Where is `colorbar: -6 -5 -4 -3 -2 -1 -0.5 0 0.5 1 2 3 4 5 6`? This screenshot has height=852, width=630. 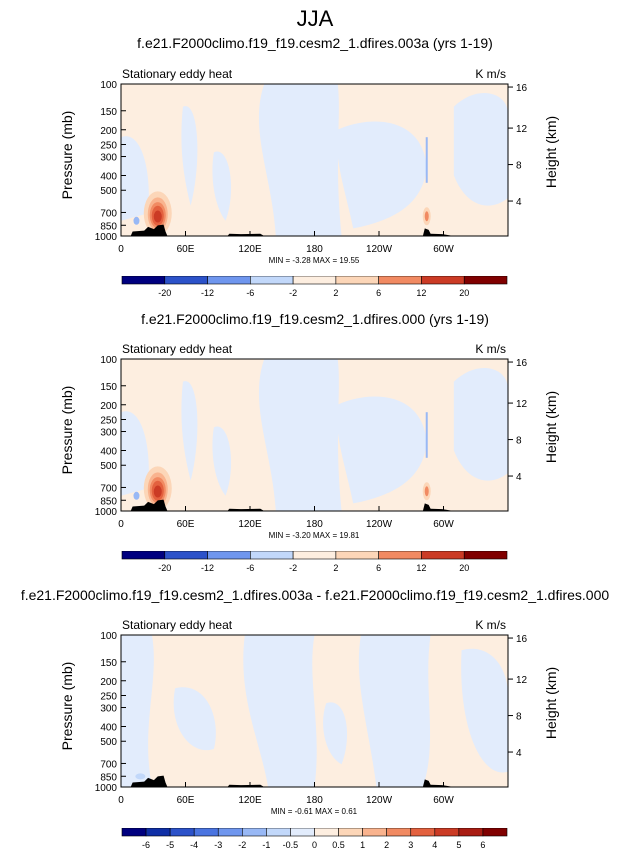 colorbar: -6 -5 -4 -3 -2 -1 -0.5 0 0.5 1 2 3 4 5 6 is located at coordinates (314, 839).